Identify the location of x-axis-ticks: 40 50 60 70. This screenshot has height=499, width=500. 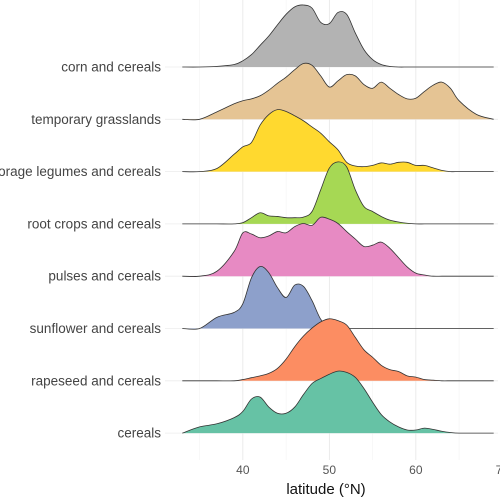
(368, 470).